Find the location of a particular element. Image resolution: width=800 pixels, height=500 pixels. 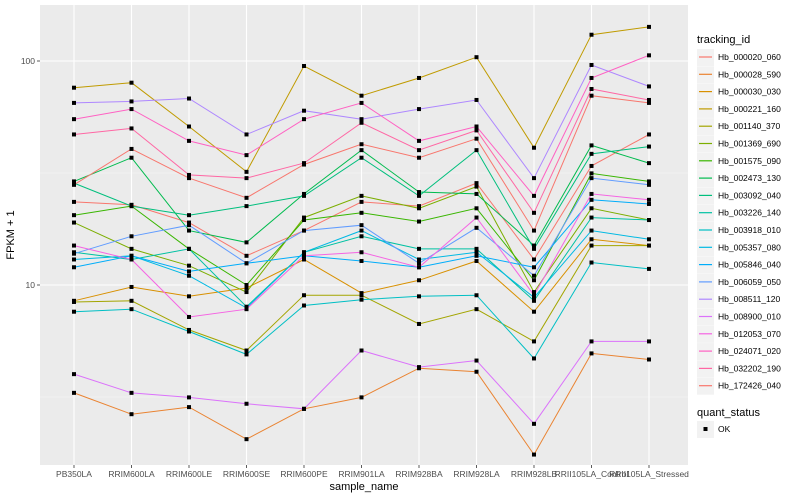

legend-title-color: tracking_id is located at coordinates (723, 40).